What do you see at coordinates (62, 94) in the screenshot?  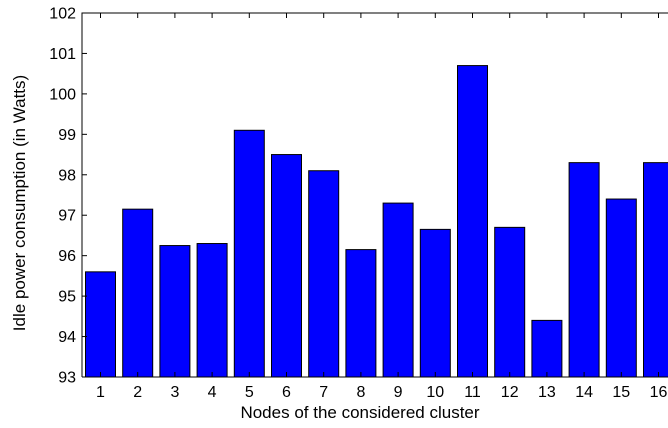 I see `y-tick-label: 100` at bounding box center [62, 94].